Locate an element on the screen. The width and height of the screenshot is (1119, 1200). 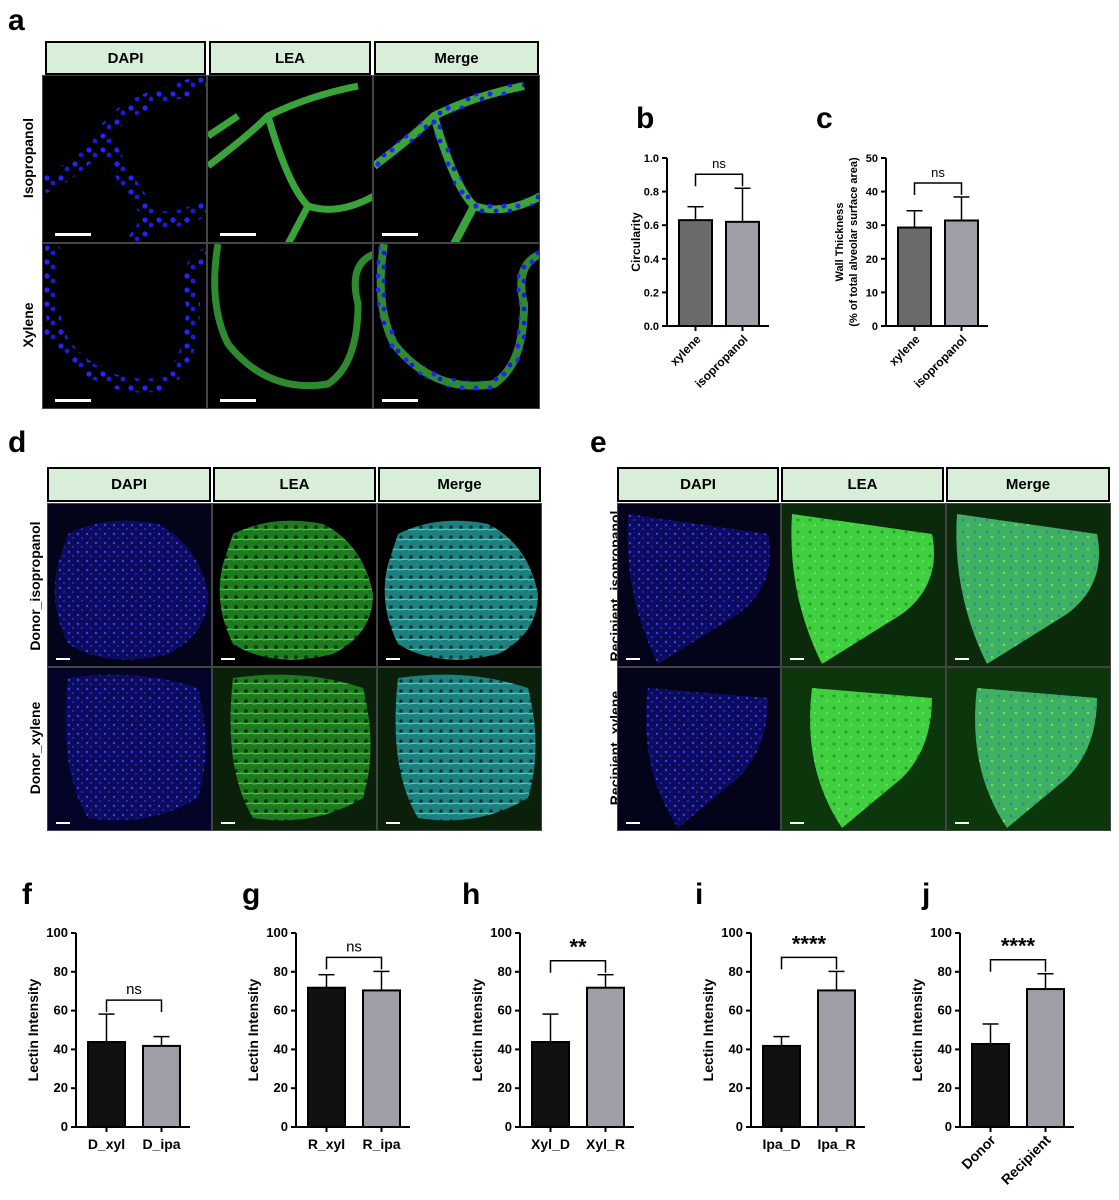
micrograph-d-donor-xylene-dapi is located at coordinates (129, 749).